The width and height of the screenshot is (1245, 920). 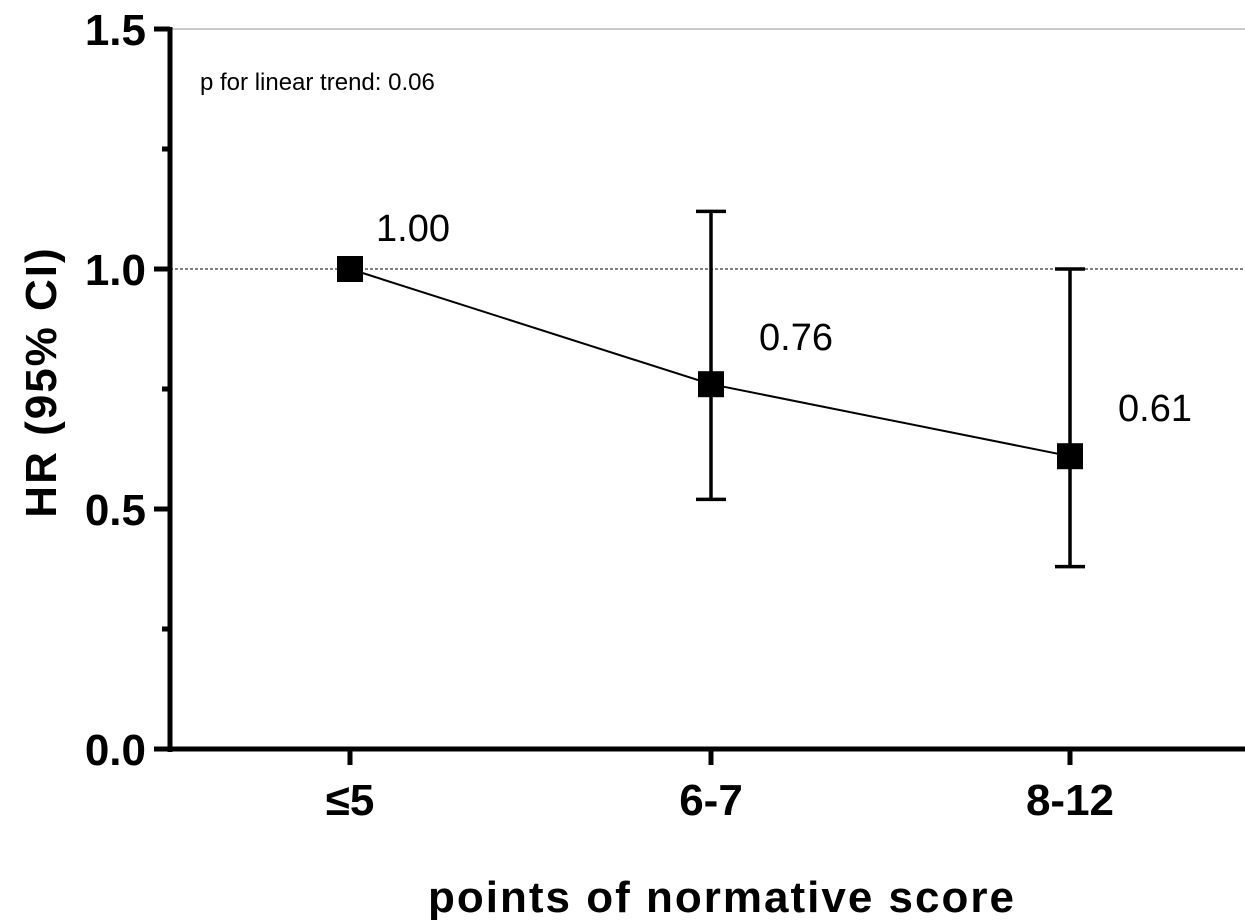 What do you see at coordinates (1155, 409) in the screenshot?
I see `data-value-label: 0.61` at bounding box center [1155, 409].